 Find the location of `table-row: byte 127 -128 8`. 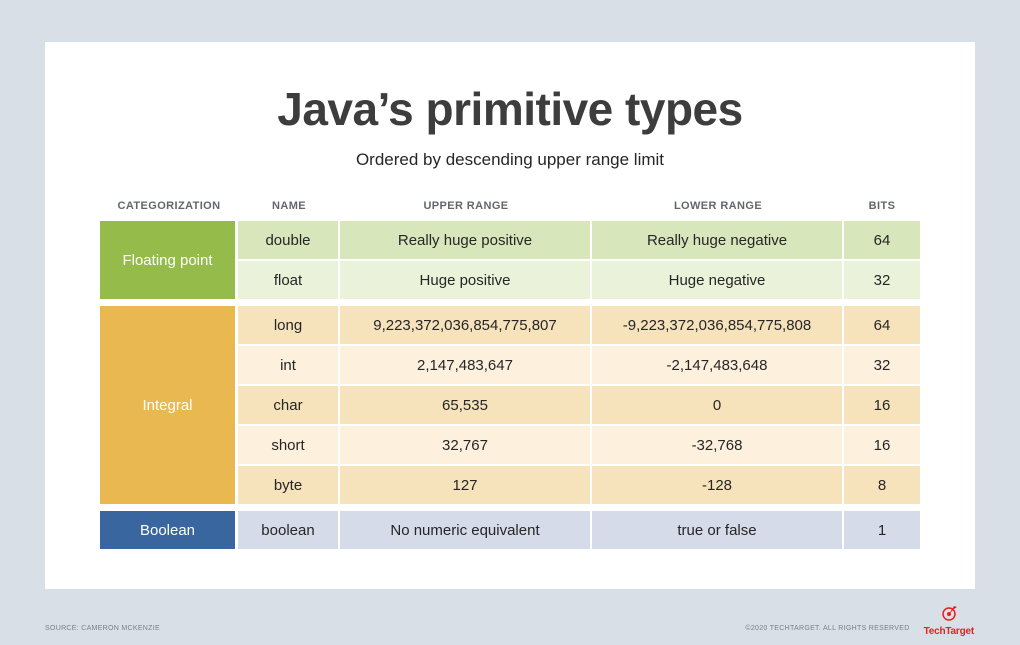

table-row: byte 127 -128 8 is located at coordinates (579, 485).